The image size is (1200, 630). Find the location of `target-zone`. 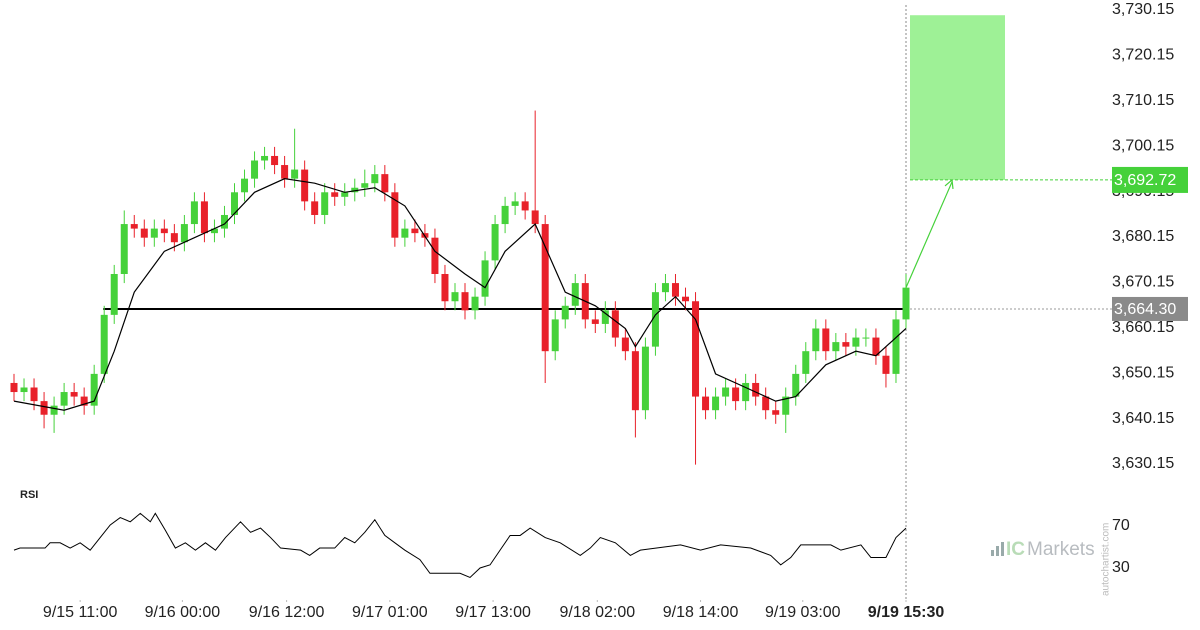

target-zone is located at coordinates (957, 97).